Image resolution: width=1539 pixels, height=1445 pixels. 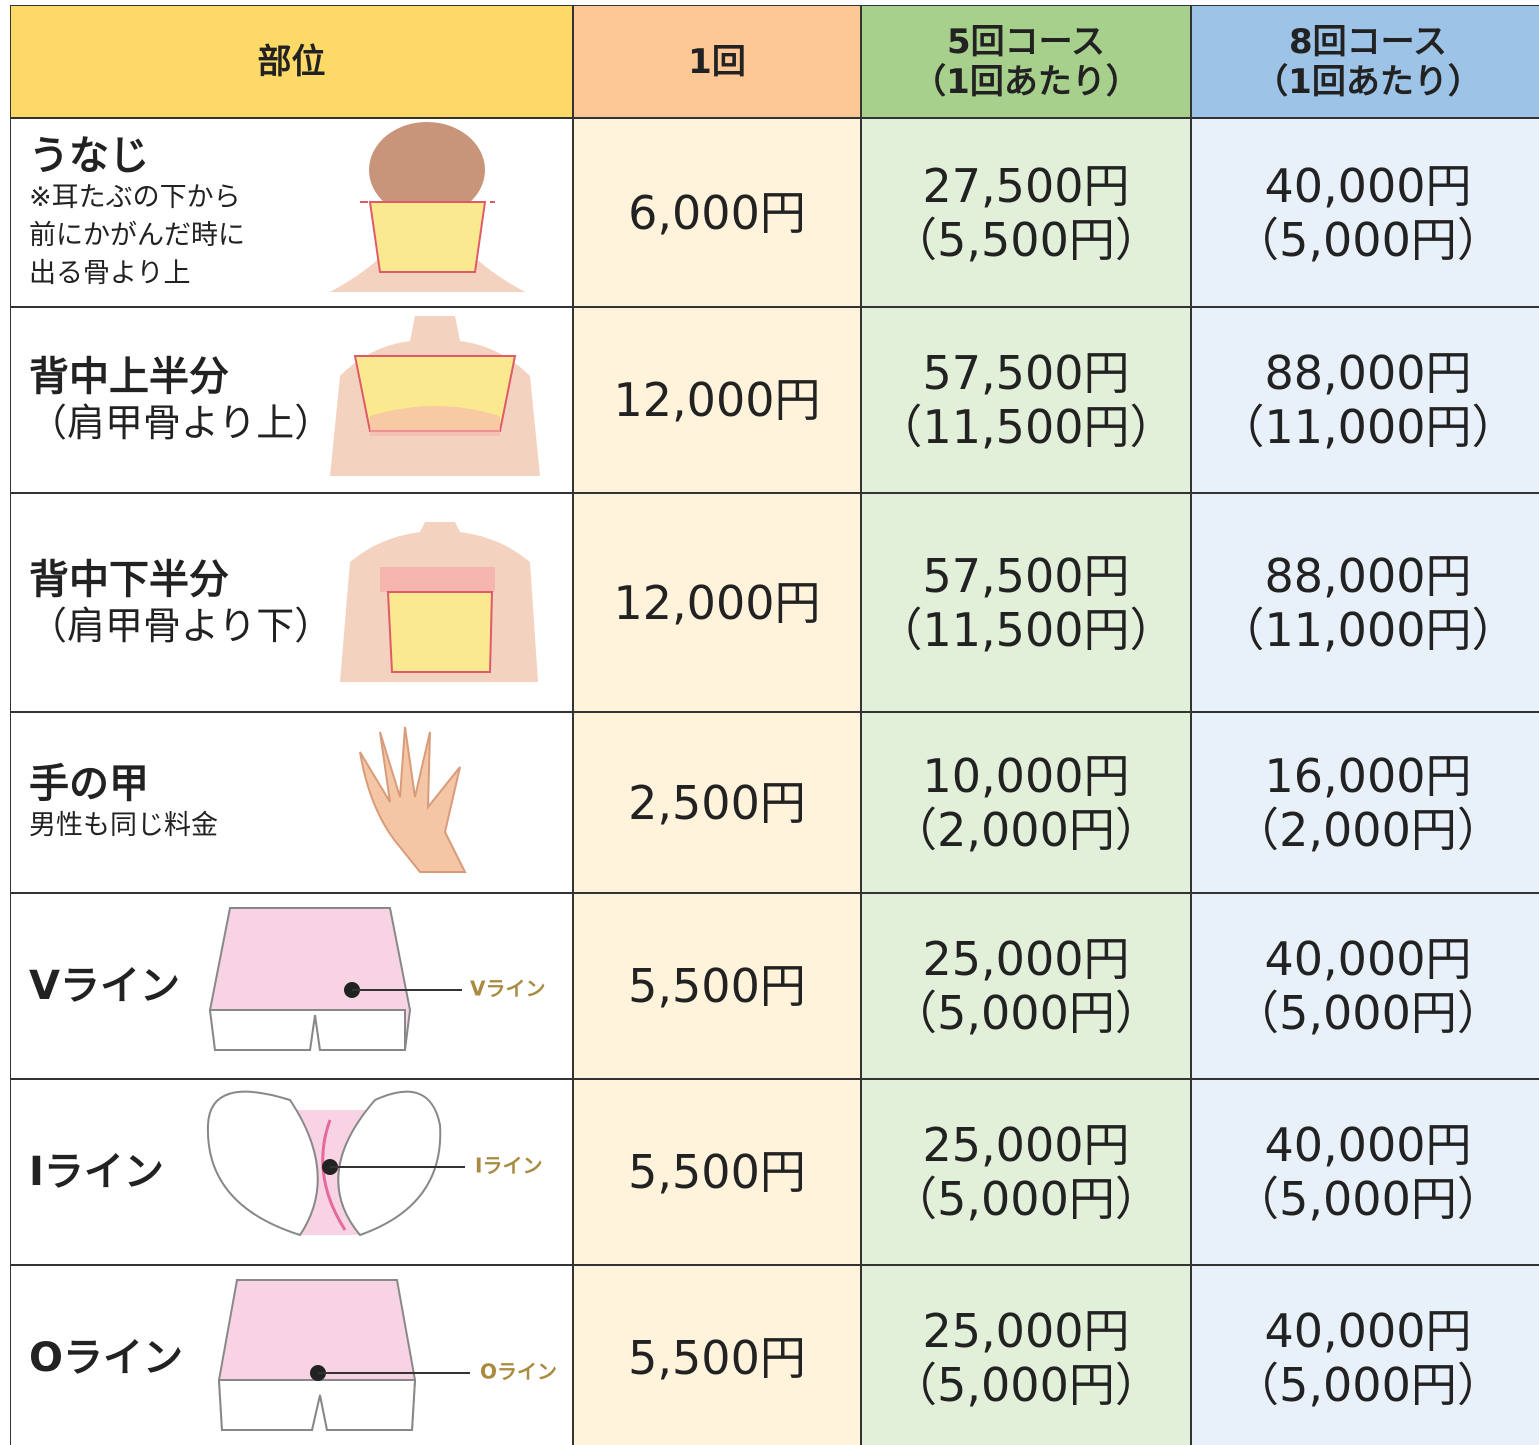 I want to click on header-text: 8回コース, so click(x=1368, y=41).